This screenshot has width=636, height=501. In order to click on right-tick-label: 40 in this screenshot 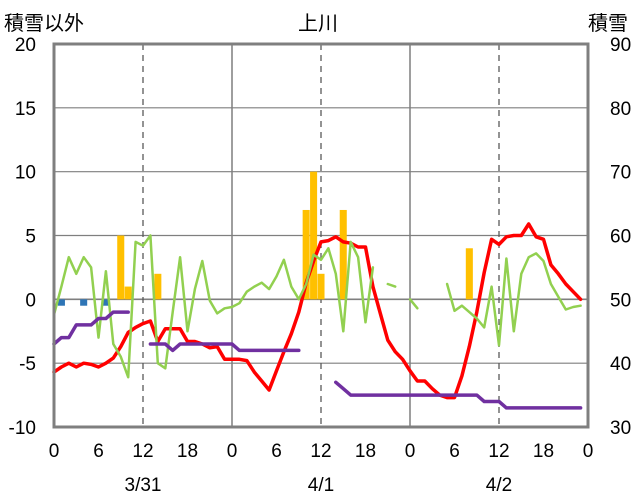, I will do `click(620, 364)`.